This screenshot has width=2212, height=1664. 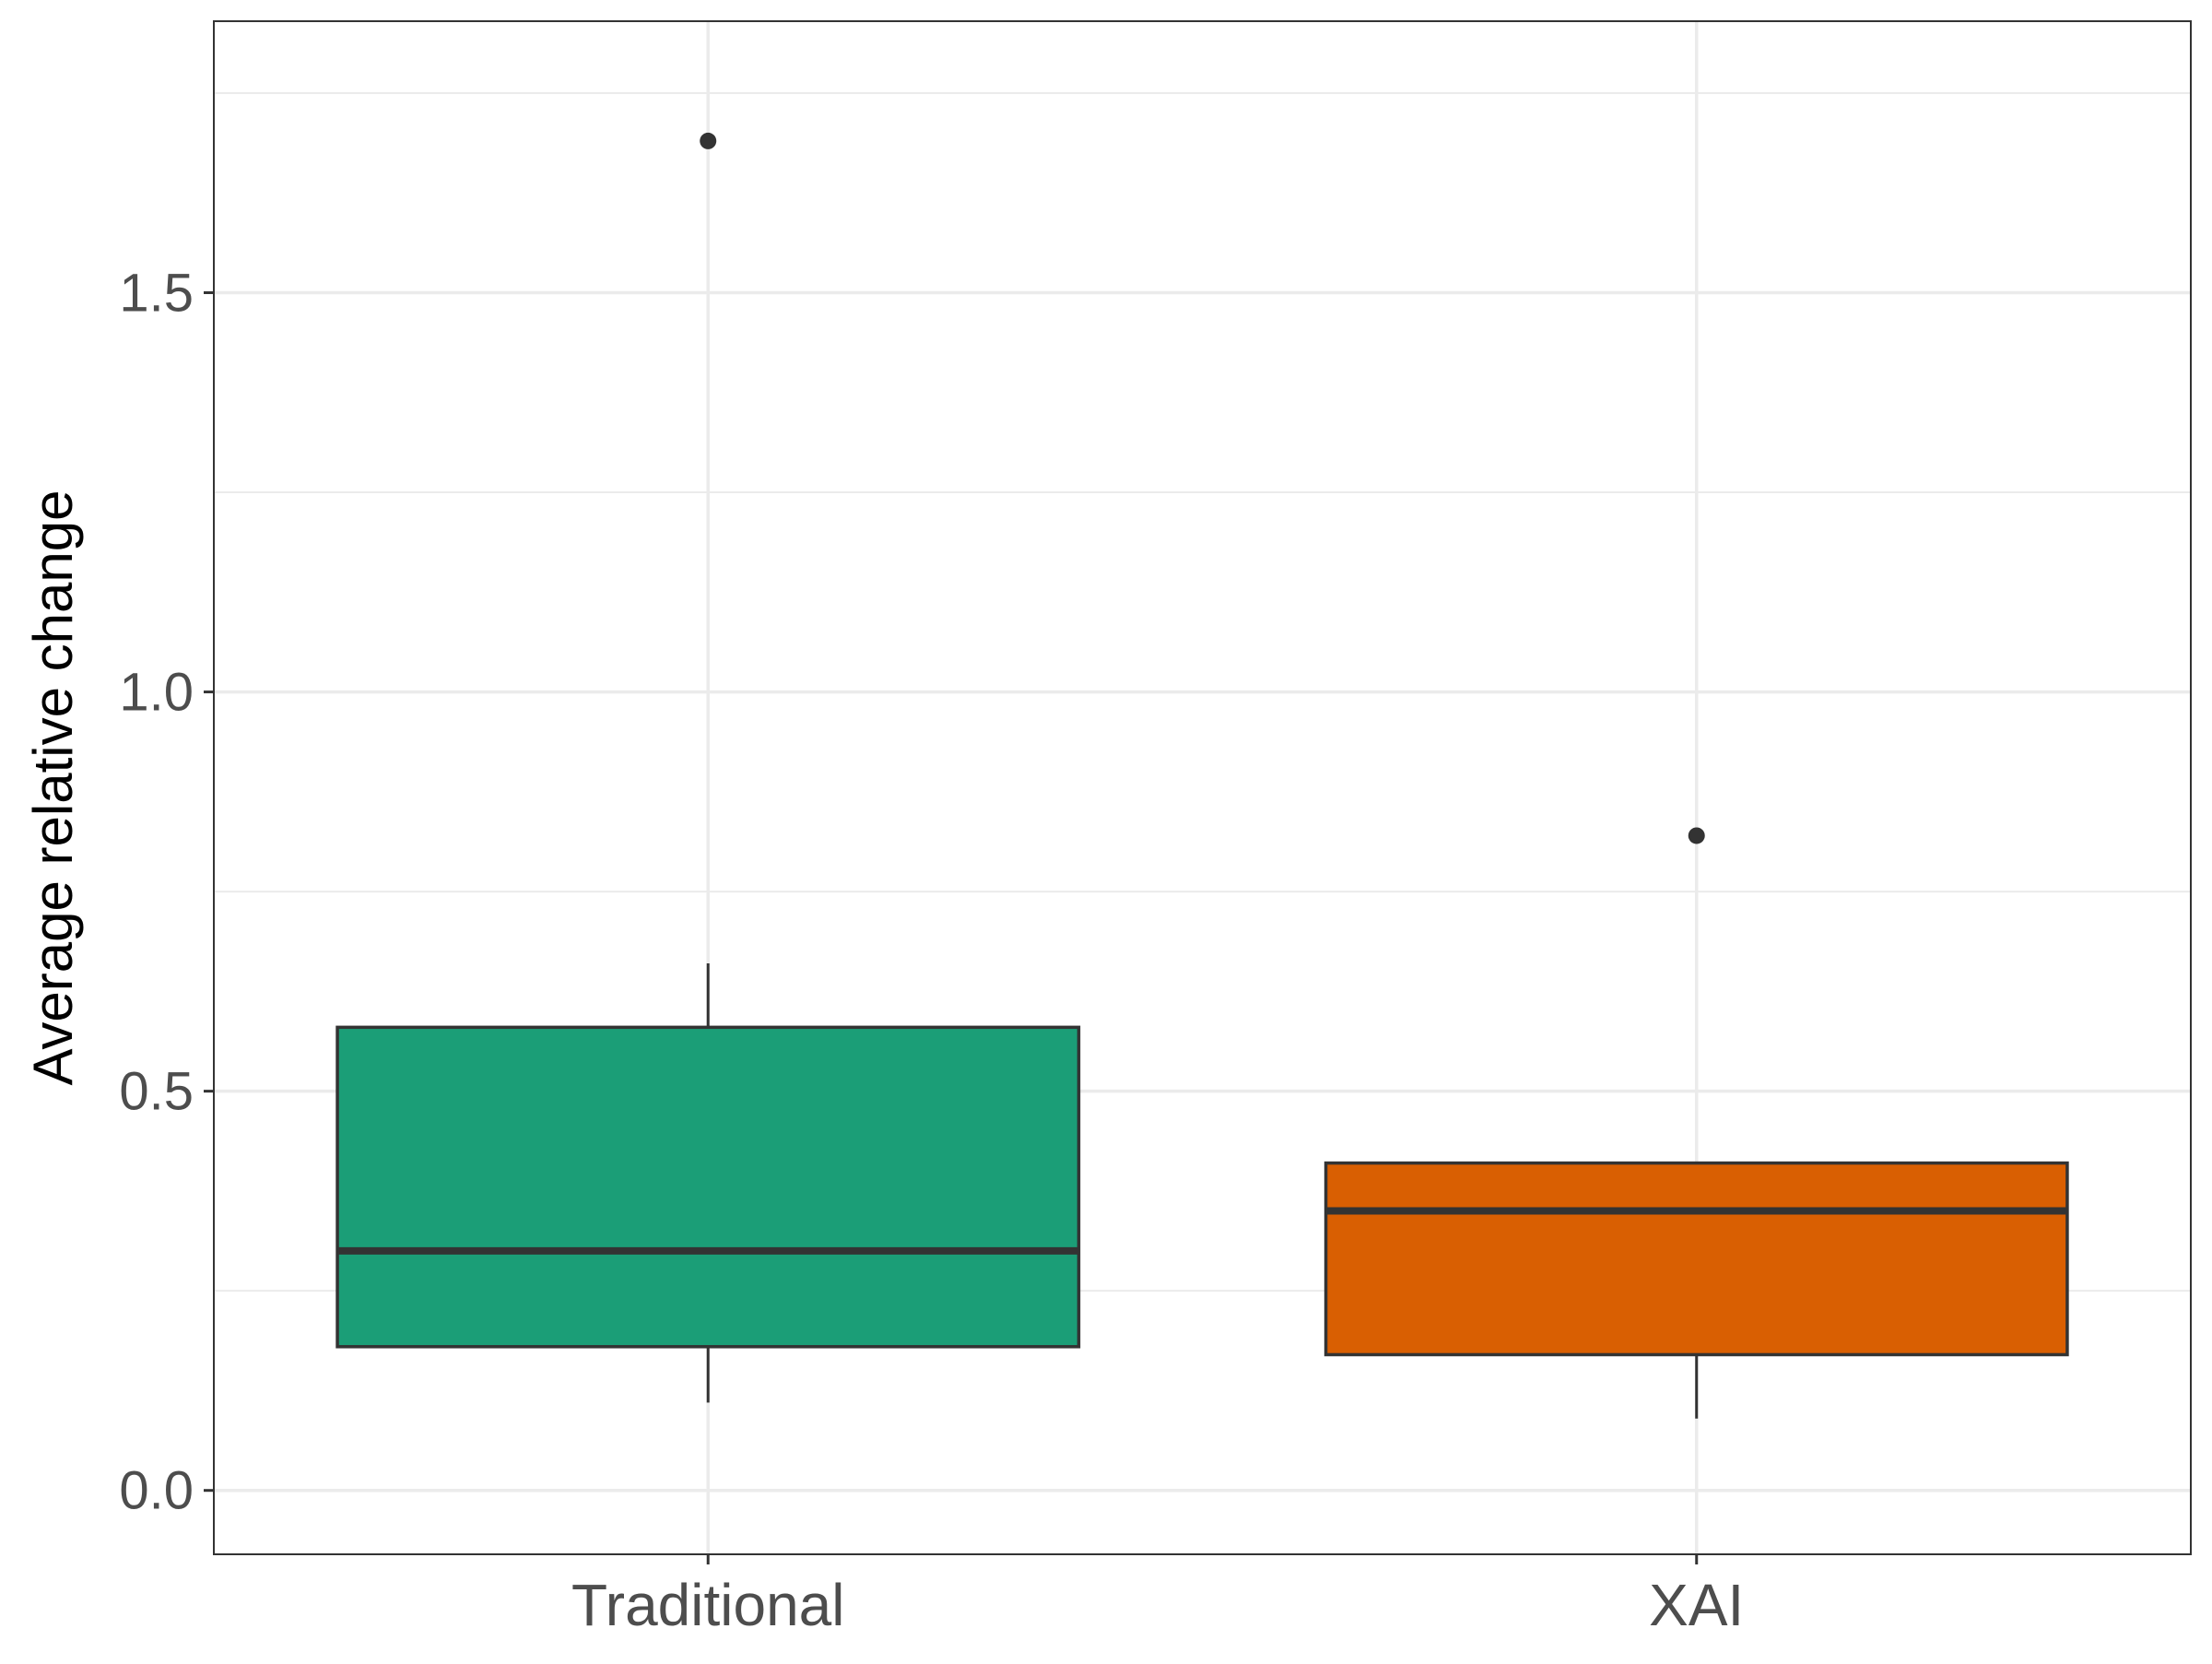 I want to click on box-xai, so click(x=1696, y=1123).